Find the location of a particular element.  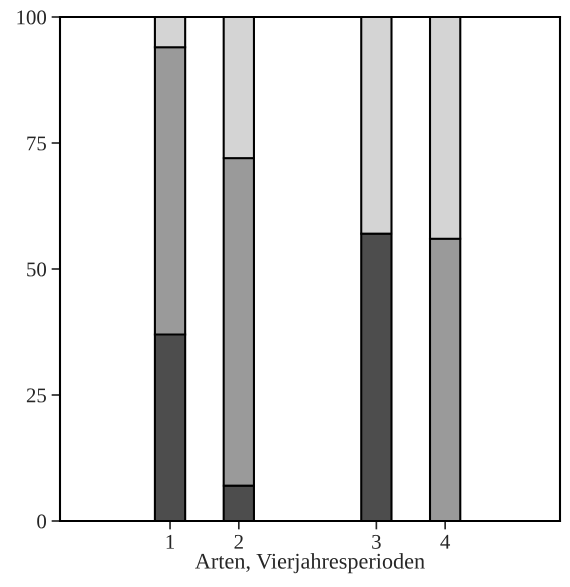

y-tick-label: 75 is located at coordinates (36, 143).